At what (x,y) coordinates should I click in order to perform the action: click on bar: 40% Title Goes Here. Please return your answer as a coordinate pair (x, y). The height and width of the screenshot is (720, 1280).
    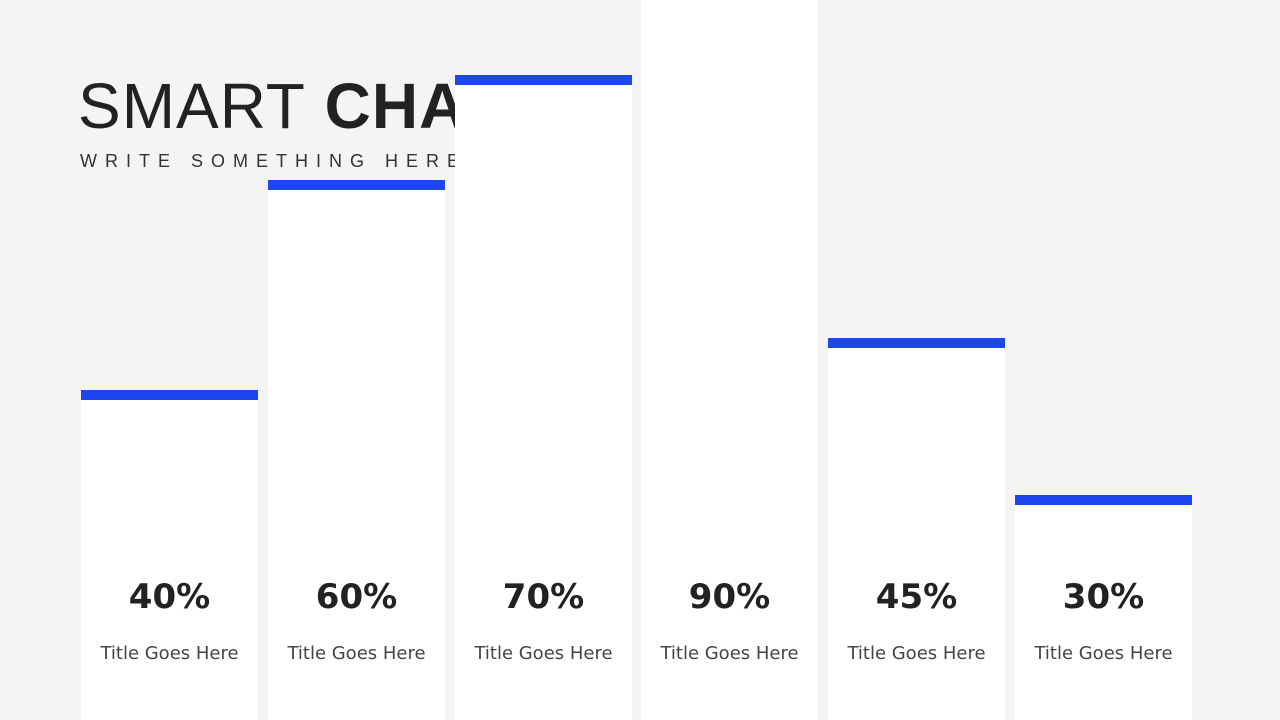
    Looking at the image, I should click on (169, 555).